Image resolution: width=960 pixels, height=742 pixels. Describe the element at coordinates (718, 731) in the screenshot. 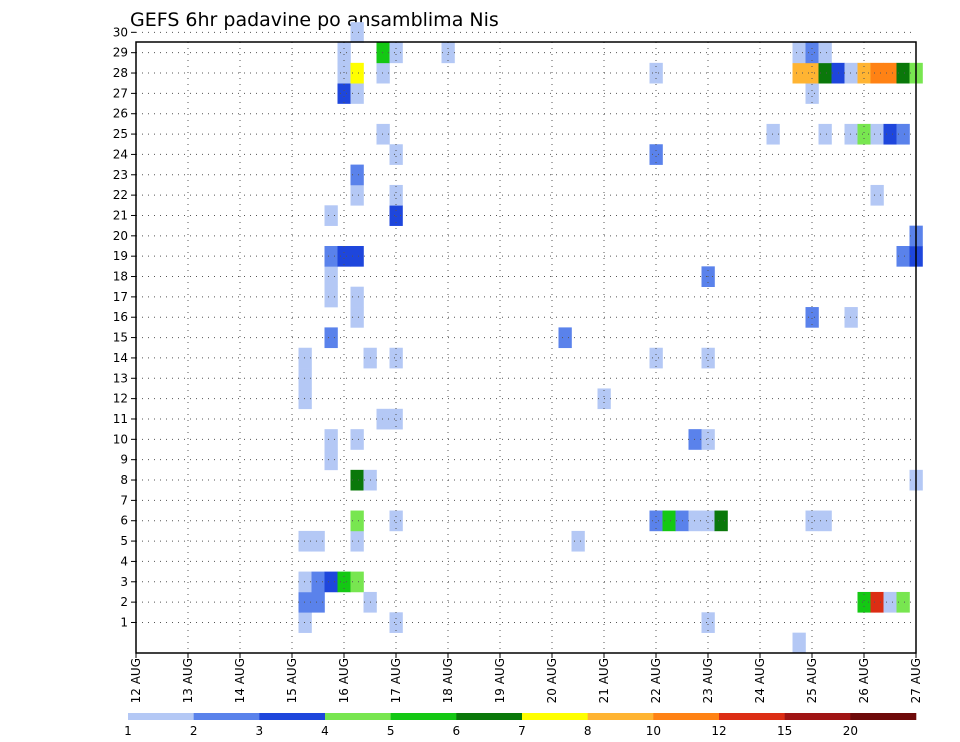

I see `colorbar-label: 12` at that location.